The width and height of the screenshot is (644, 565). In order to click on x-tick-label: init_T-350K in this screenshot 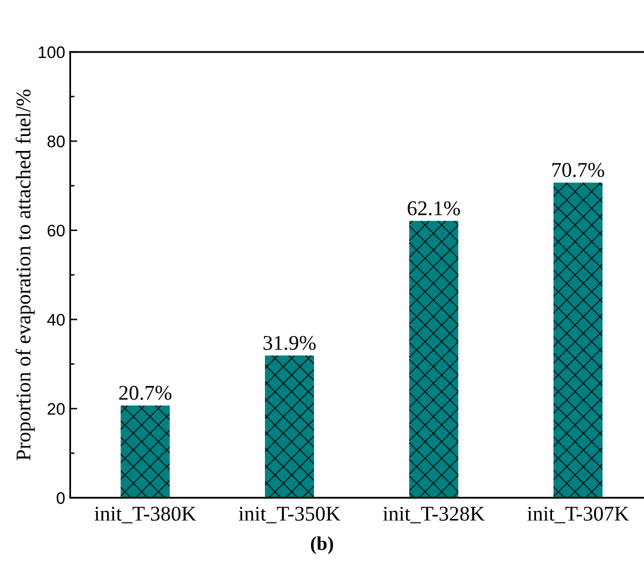, I will do `click(289, 515)`.